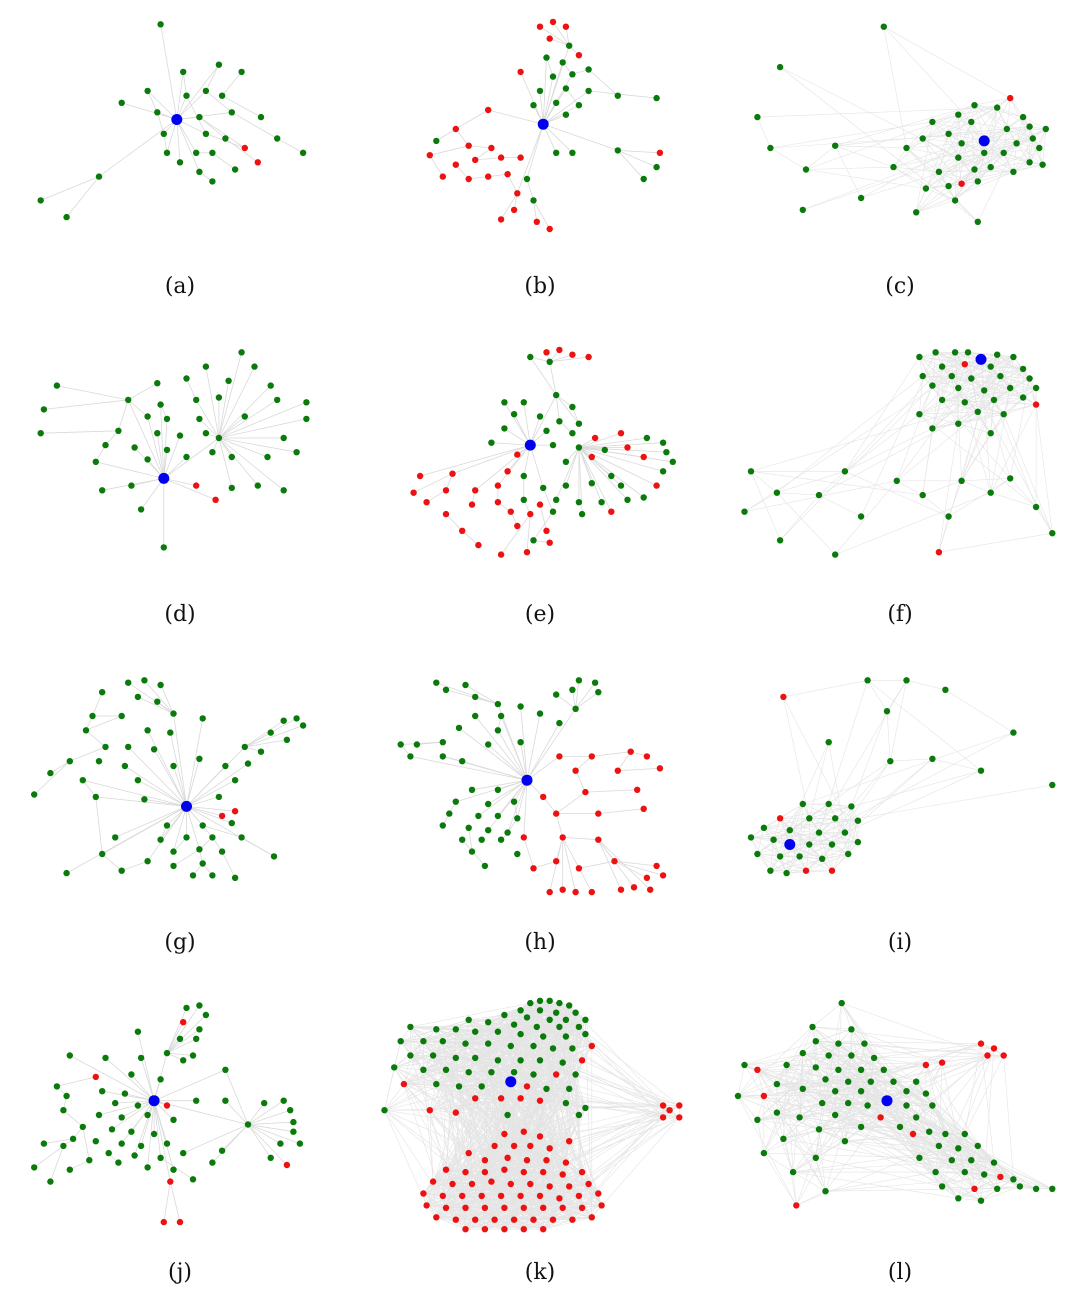 The height and width of the screenshot is (1316, 1080). Describe the element at coordinates (900, 166) in the screenshot. I see `panel-c: (c)` at that location.